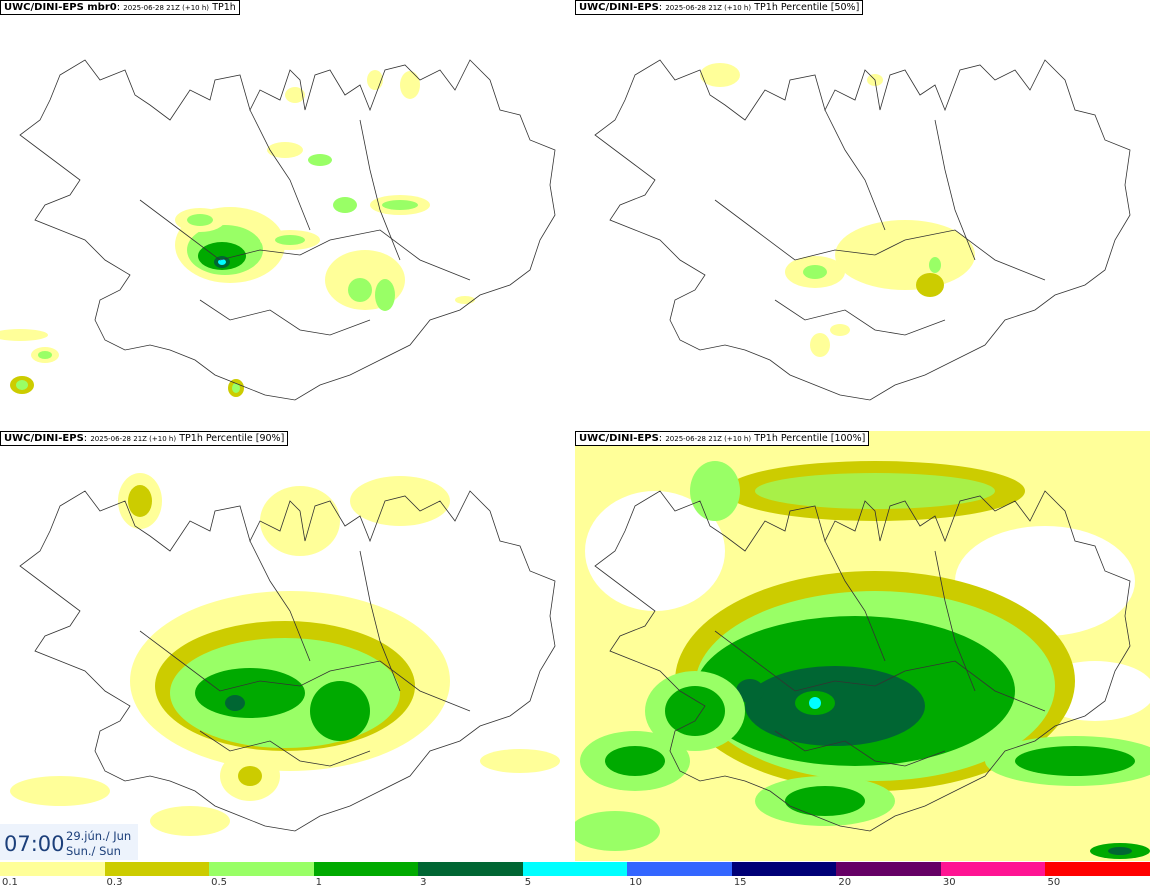  Describe the element at coordinates (423, 882) in the screenshot. I see `colorbar-tick-label: 3` at that location.